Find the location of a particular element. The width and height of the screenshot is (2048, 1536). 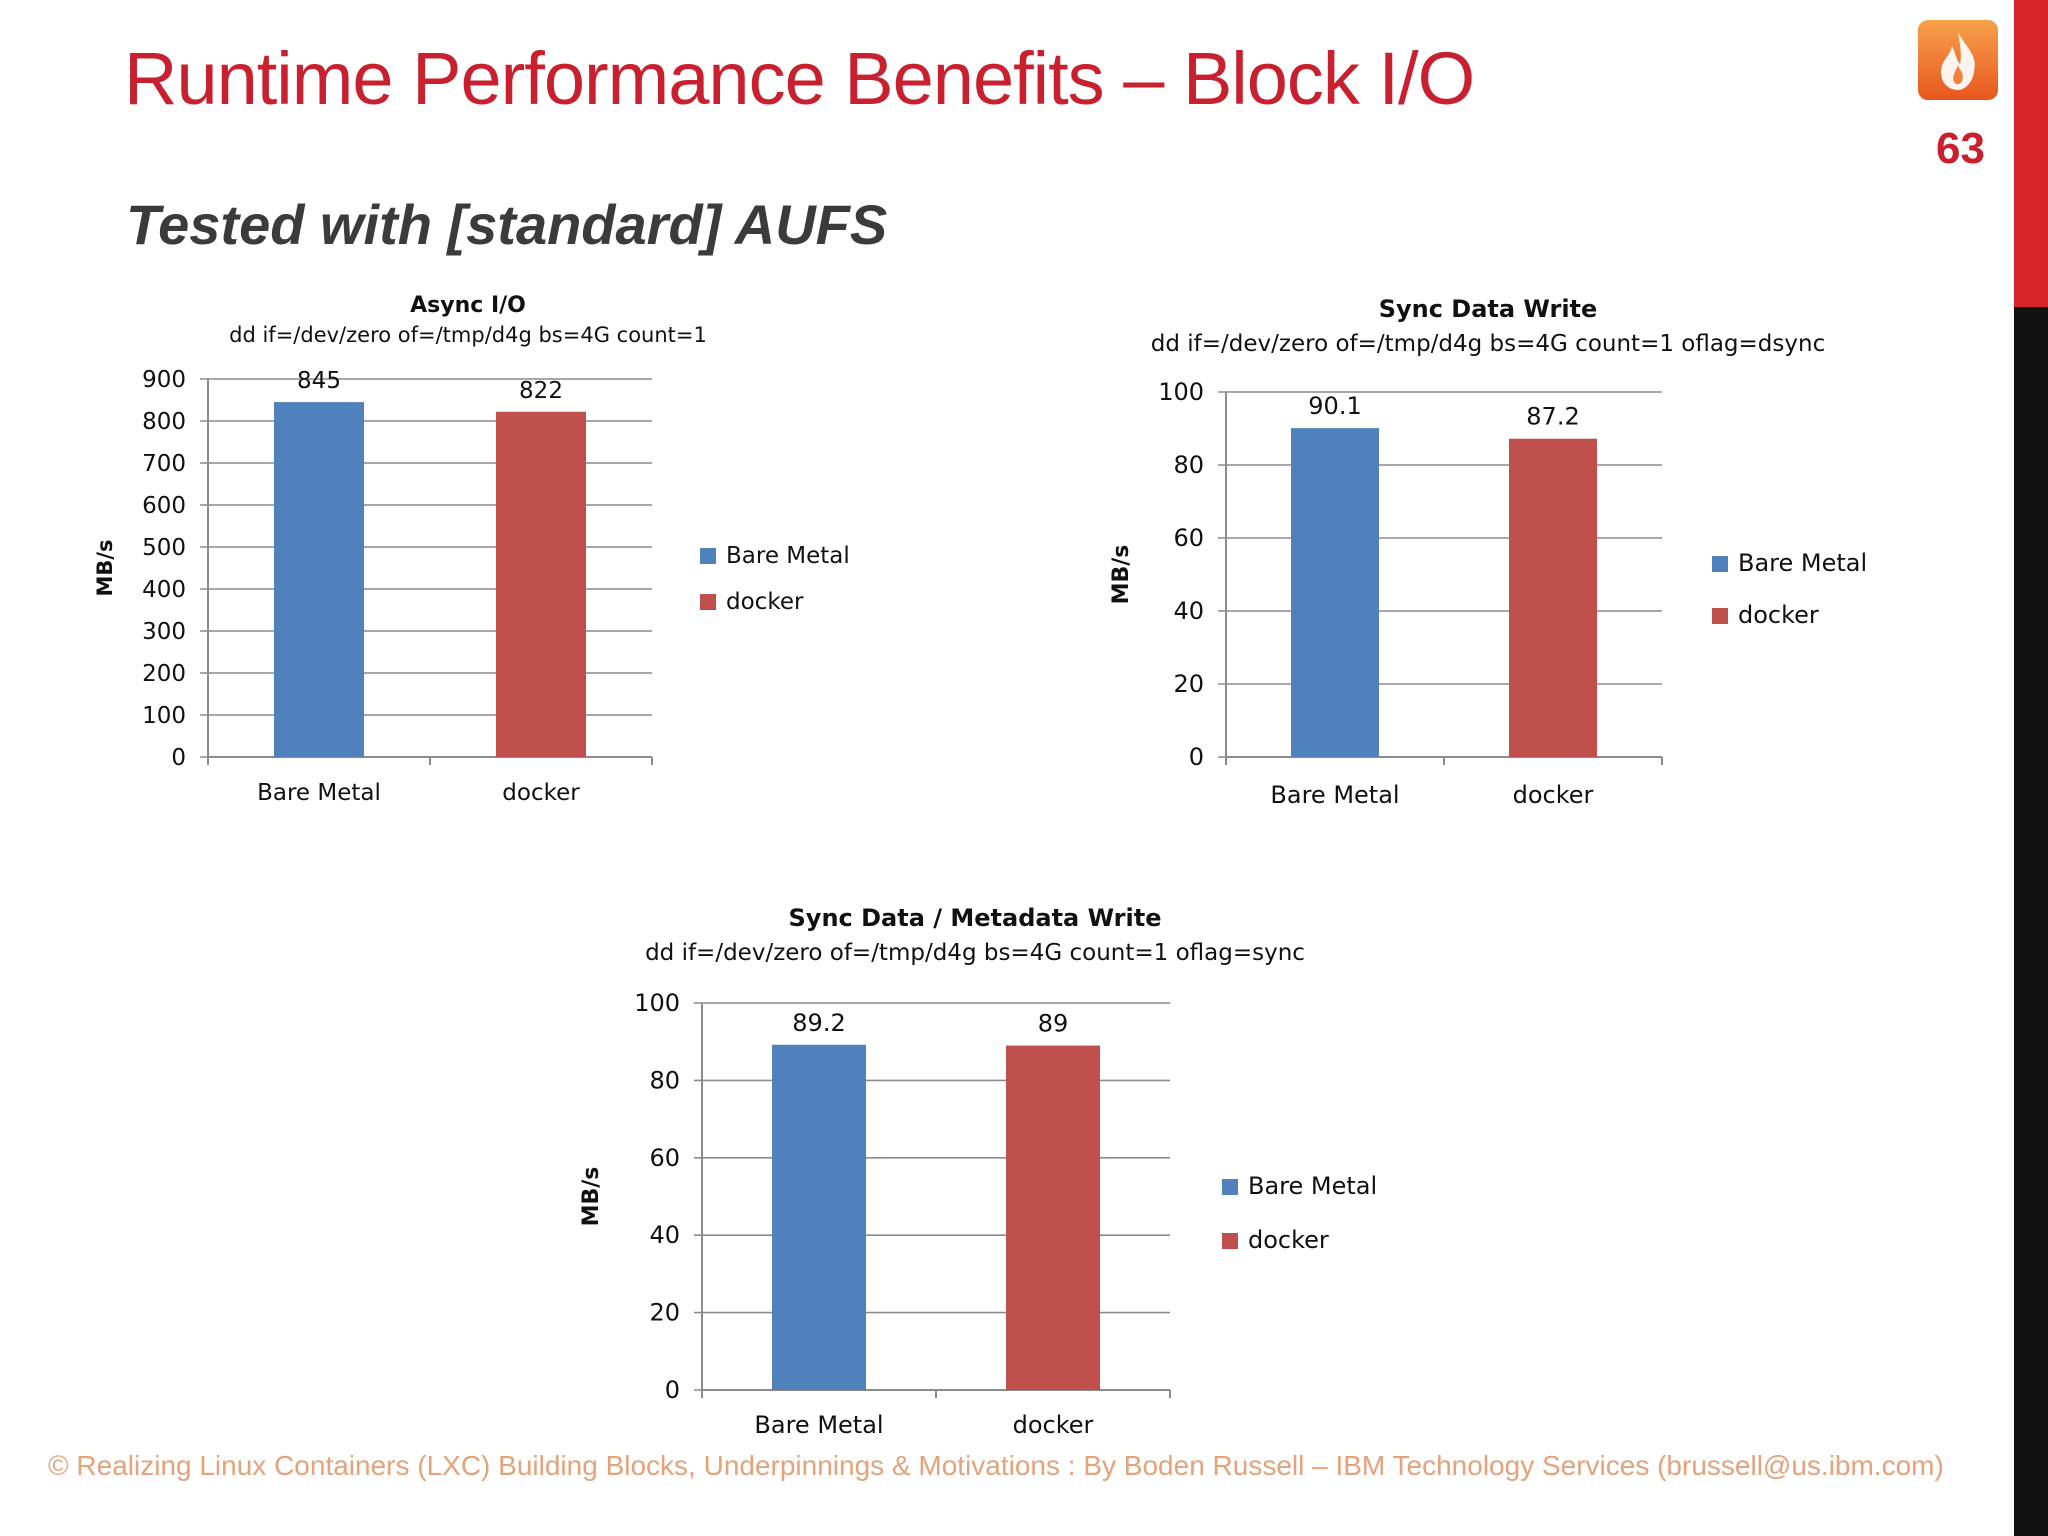

data-label-bare-metal: 90.1 is located at coordinates (1334, 406).